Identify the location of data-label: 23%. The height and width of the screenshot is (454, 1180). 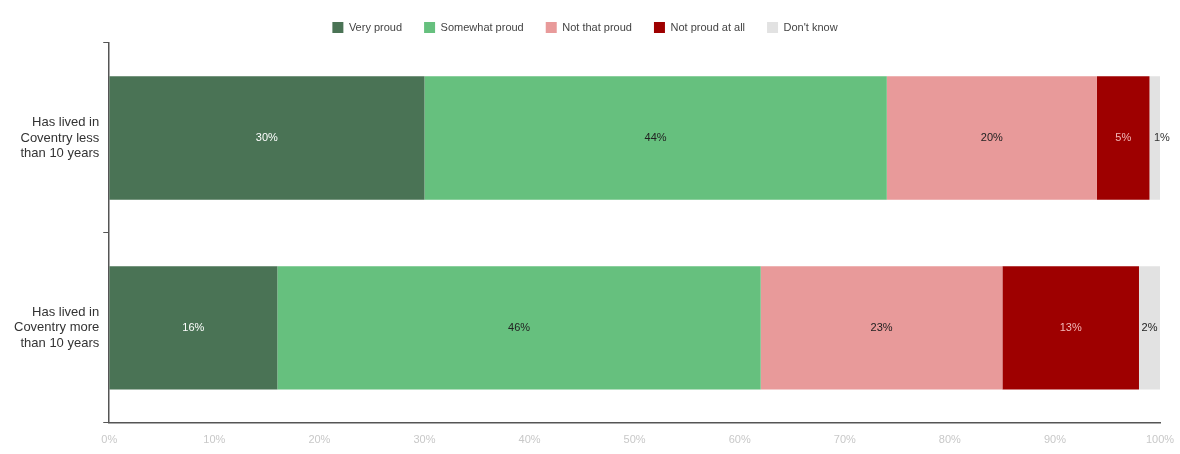
(881, 326).